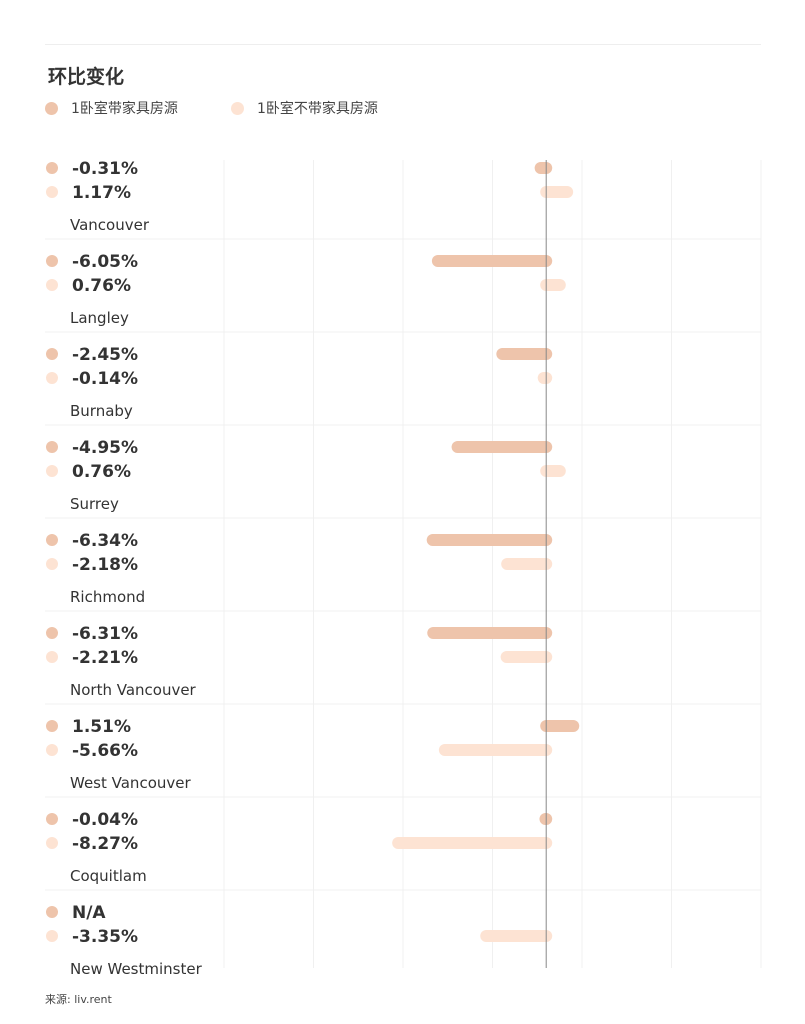 This screenshot has height=1024, width=805. I want to click on value-label: -4.95%, so click(105, 448).